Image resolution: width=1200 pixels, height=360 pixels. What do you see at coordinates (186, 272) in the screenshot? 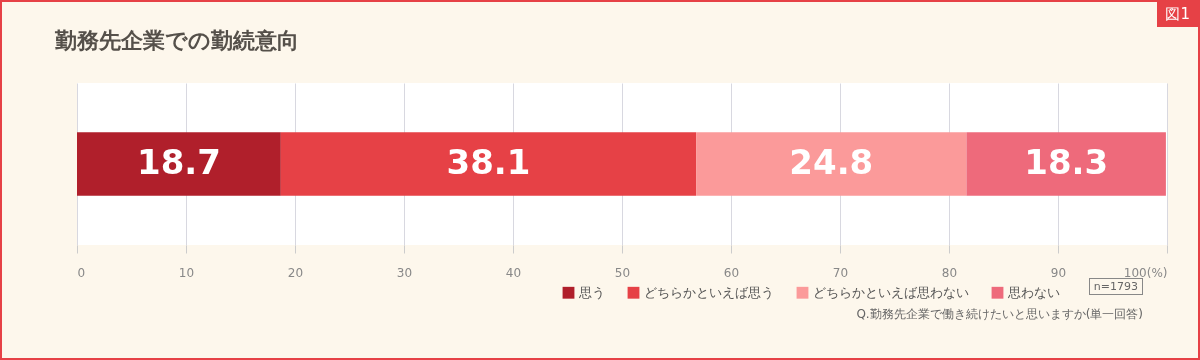
I see `x-tick-label: 10` at bounding box center [186, 272].